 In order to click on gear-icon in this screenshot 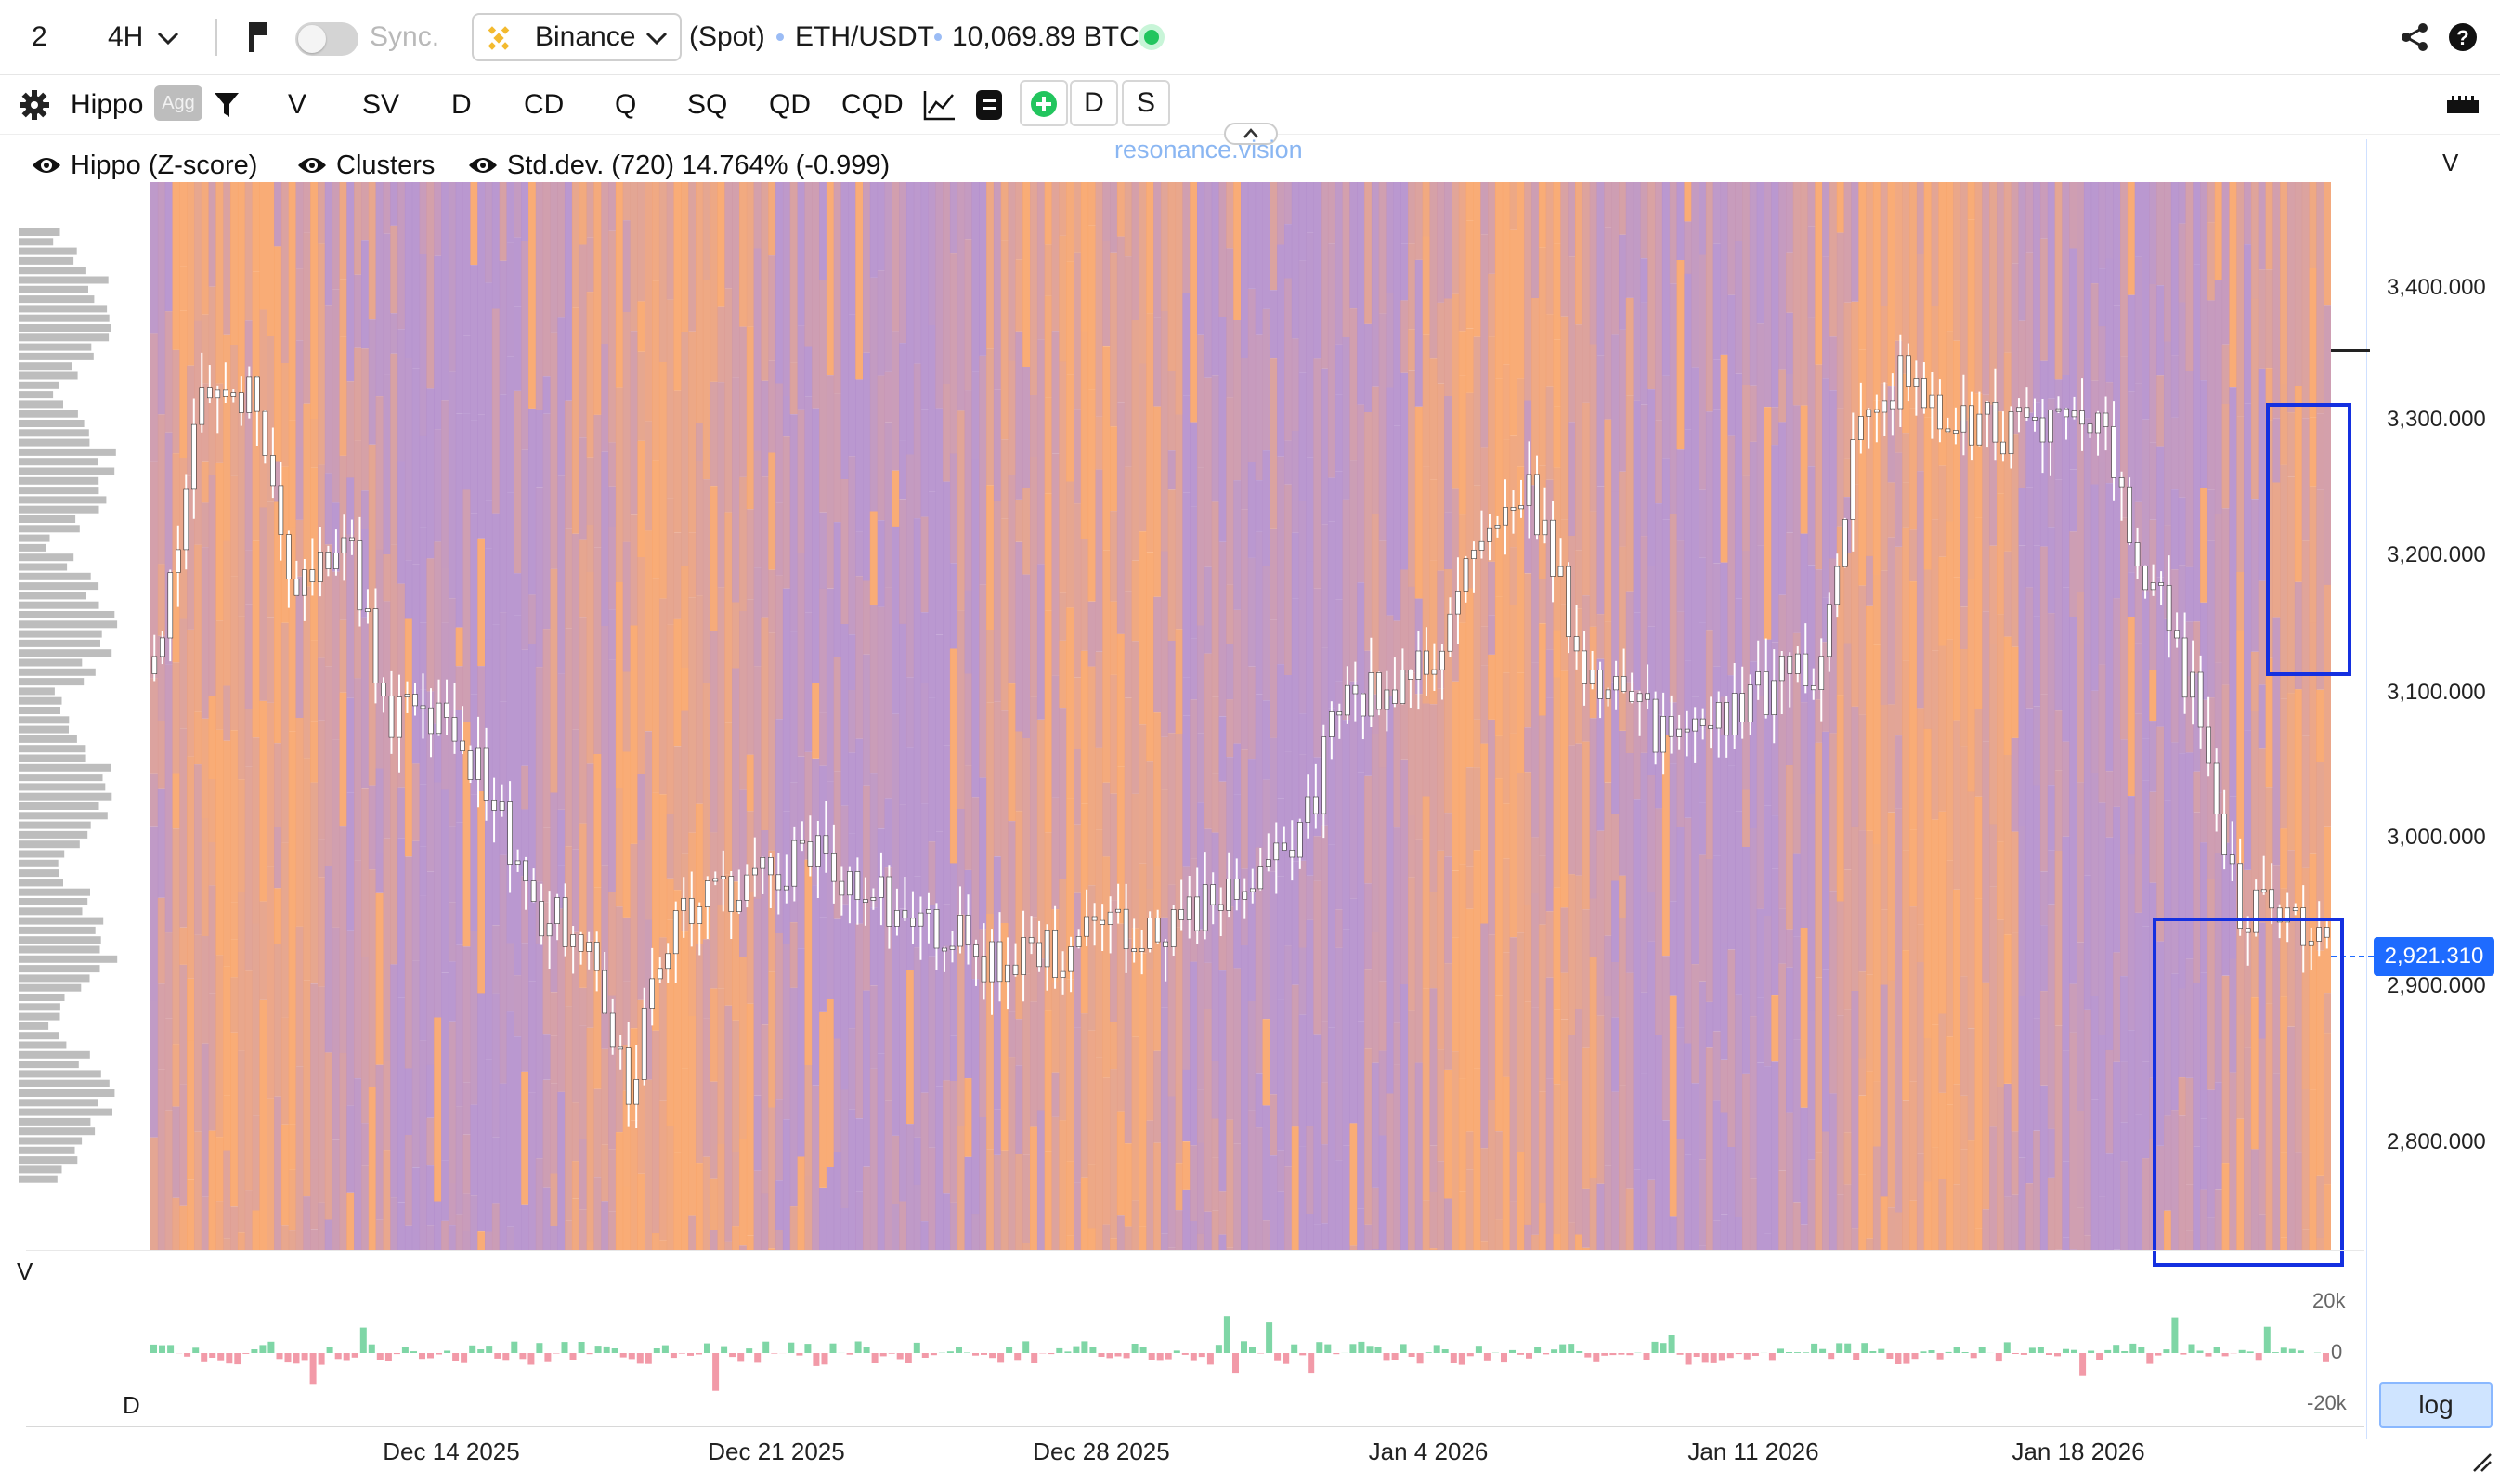, I will do `click(34, 105)`.